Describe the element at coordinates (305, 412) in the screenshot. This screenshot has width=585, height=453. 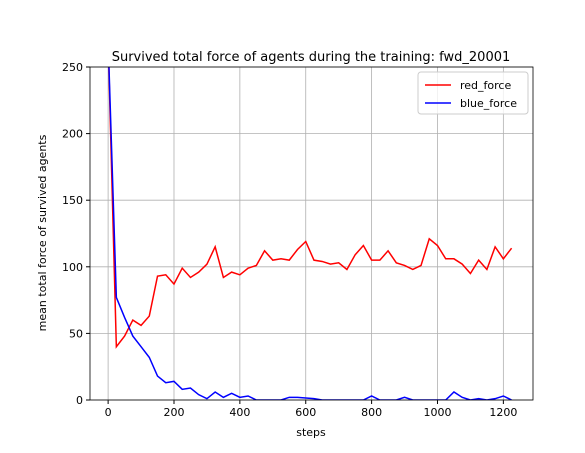
I see `x-tick-label: 600` at that location.